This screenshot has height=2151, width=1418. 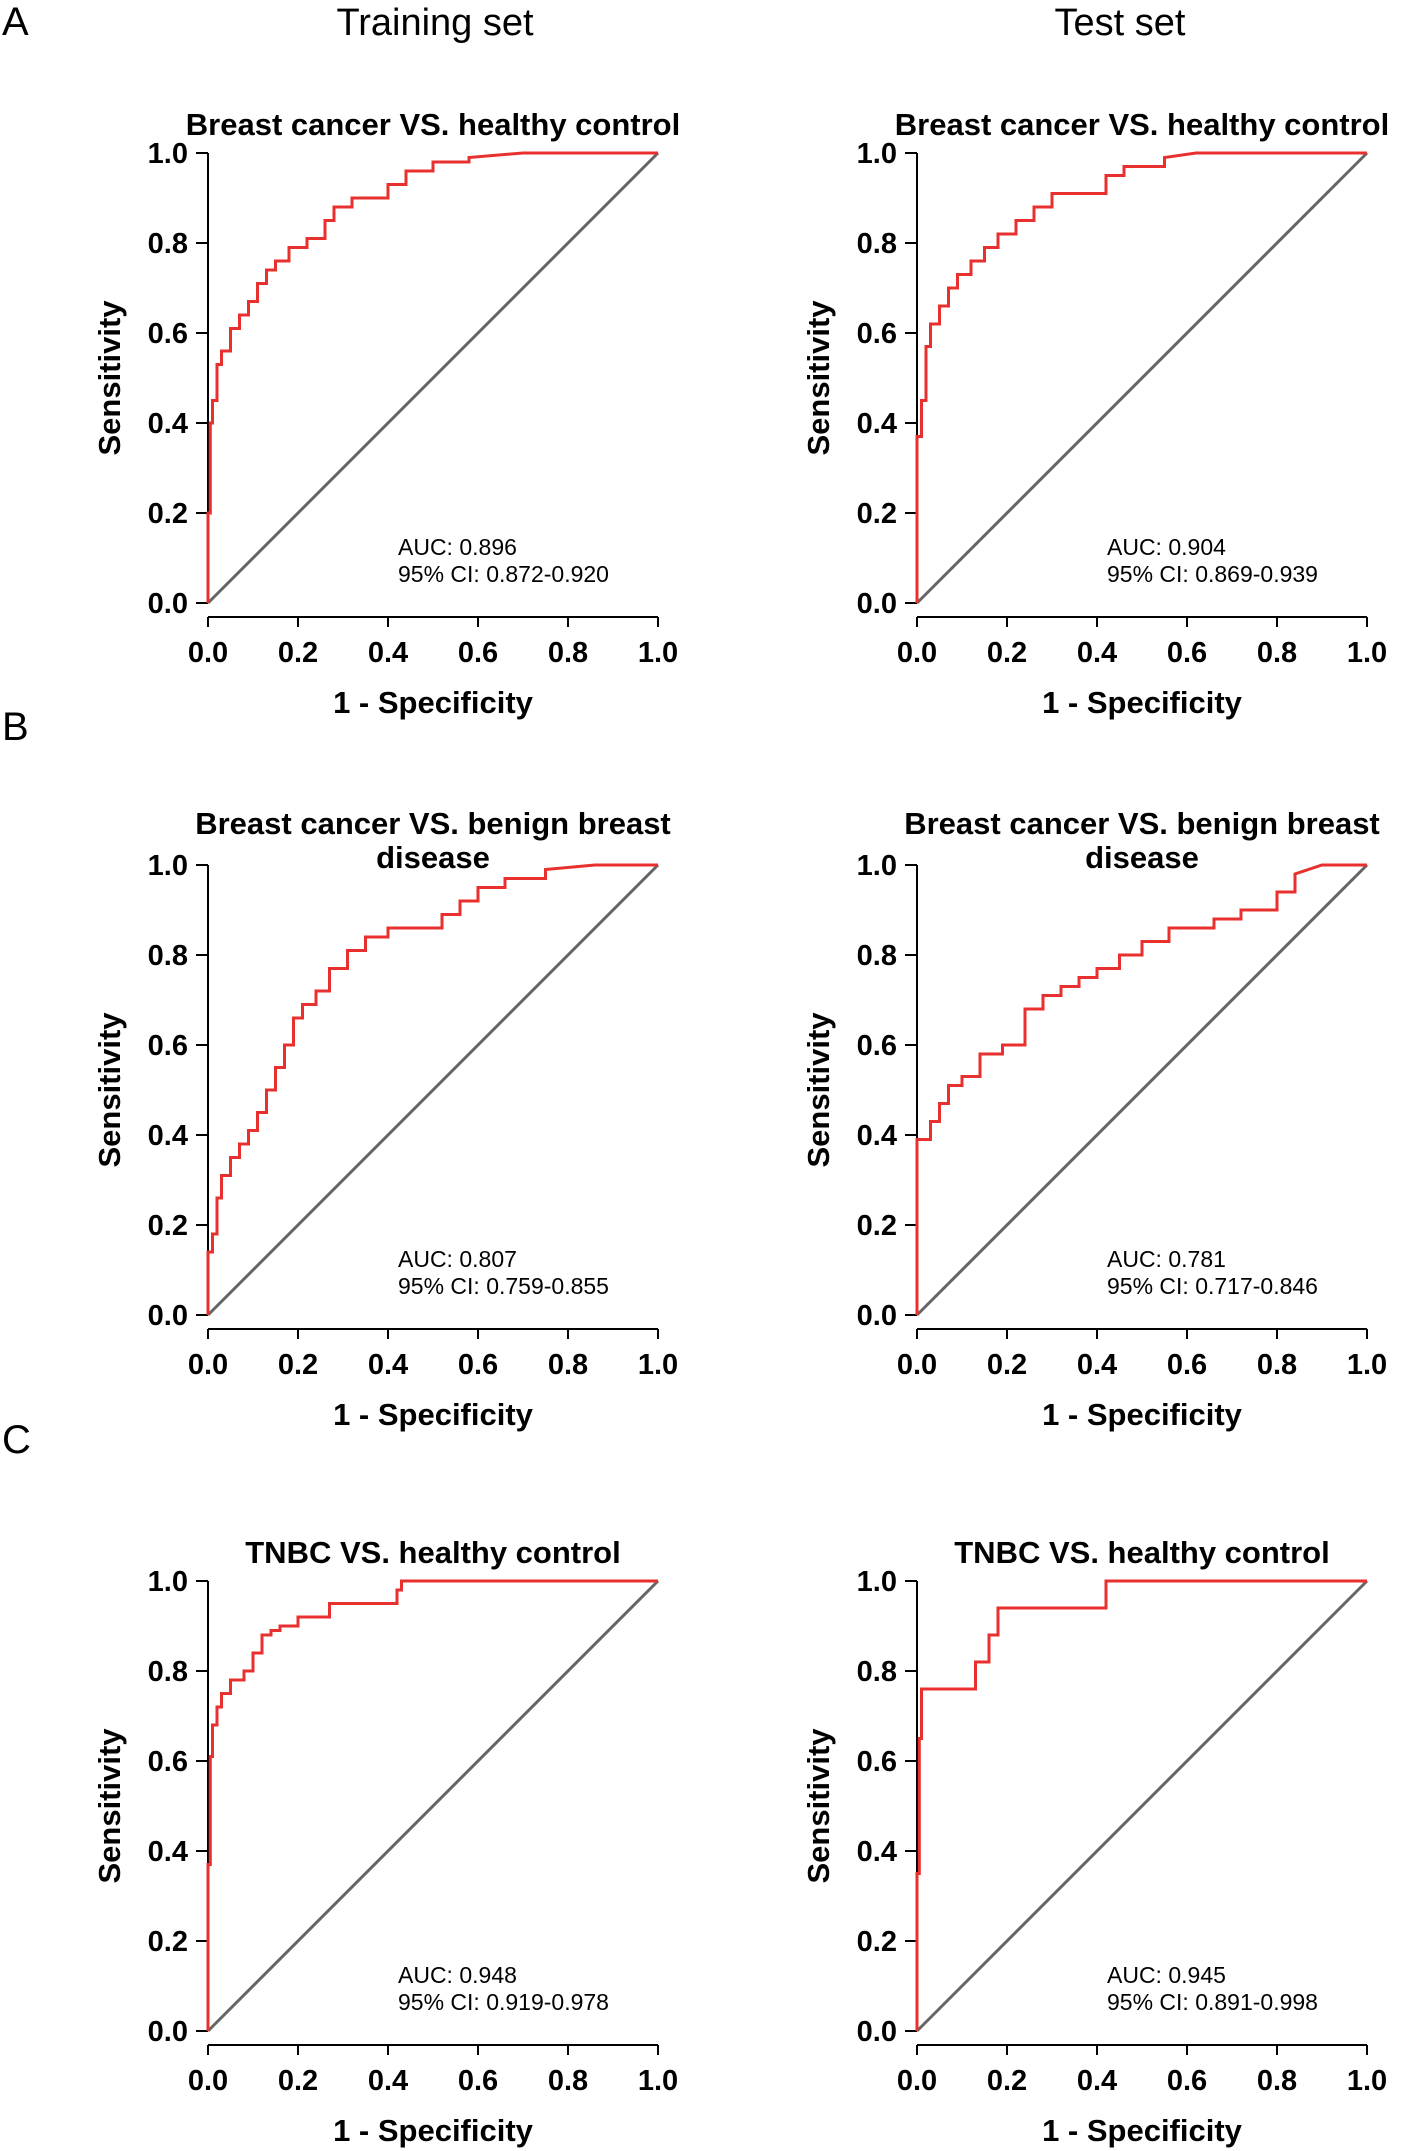 I want to click on panel-letter-c: C, so click(x=16, y=1440).